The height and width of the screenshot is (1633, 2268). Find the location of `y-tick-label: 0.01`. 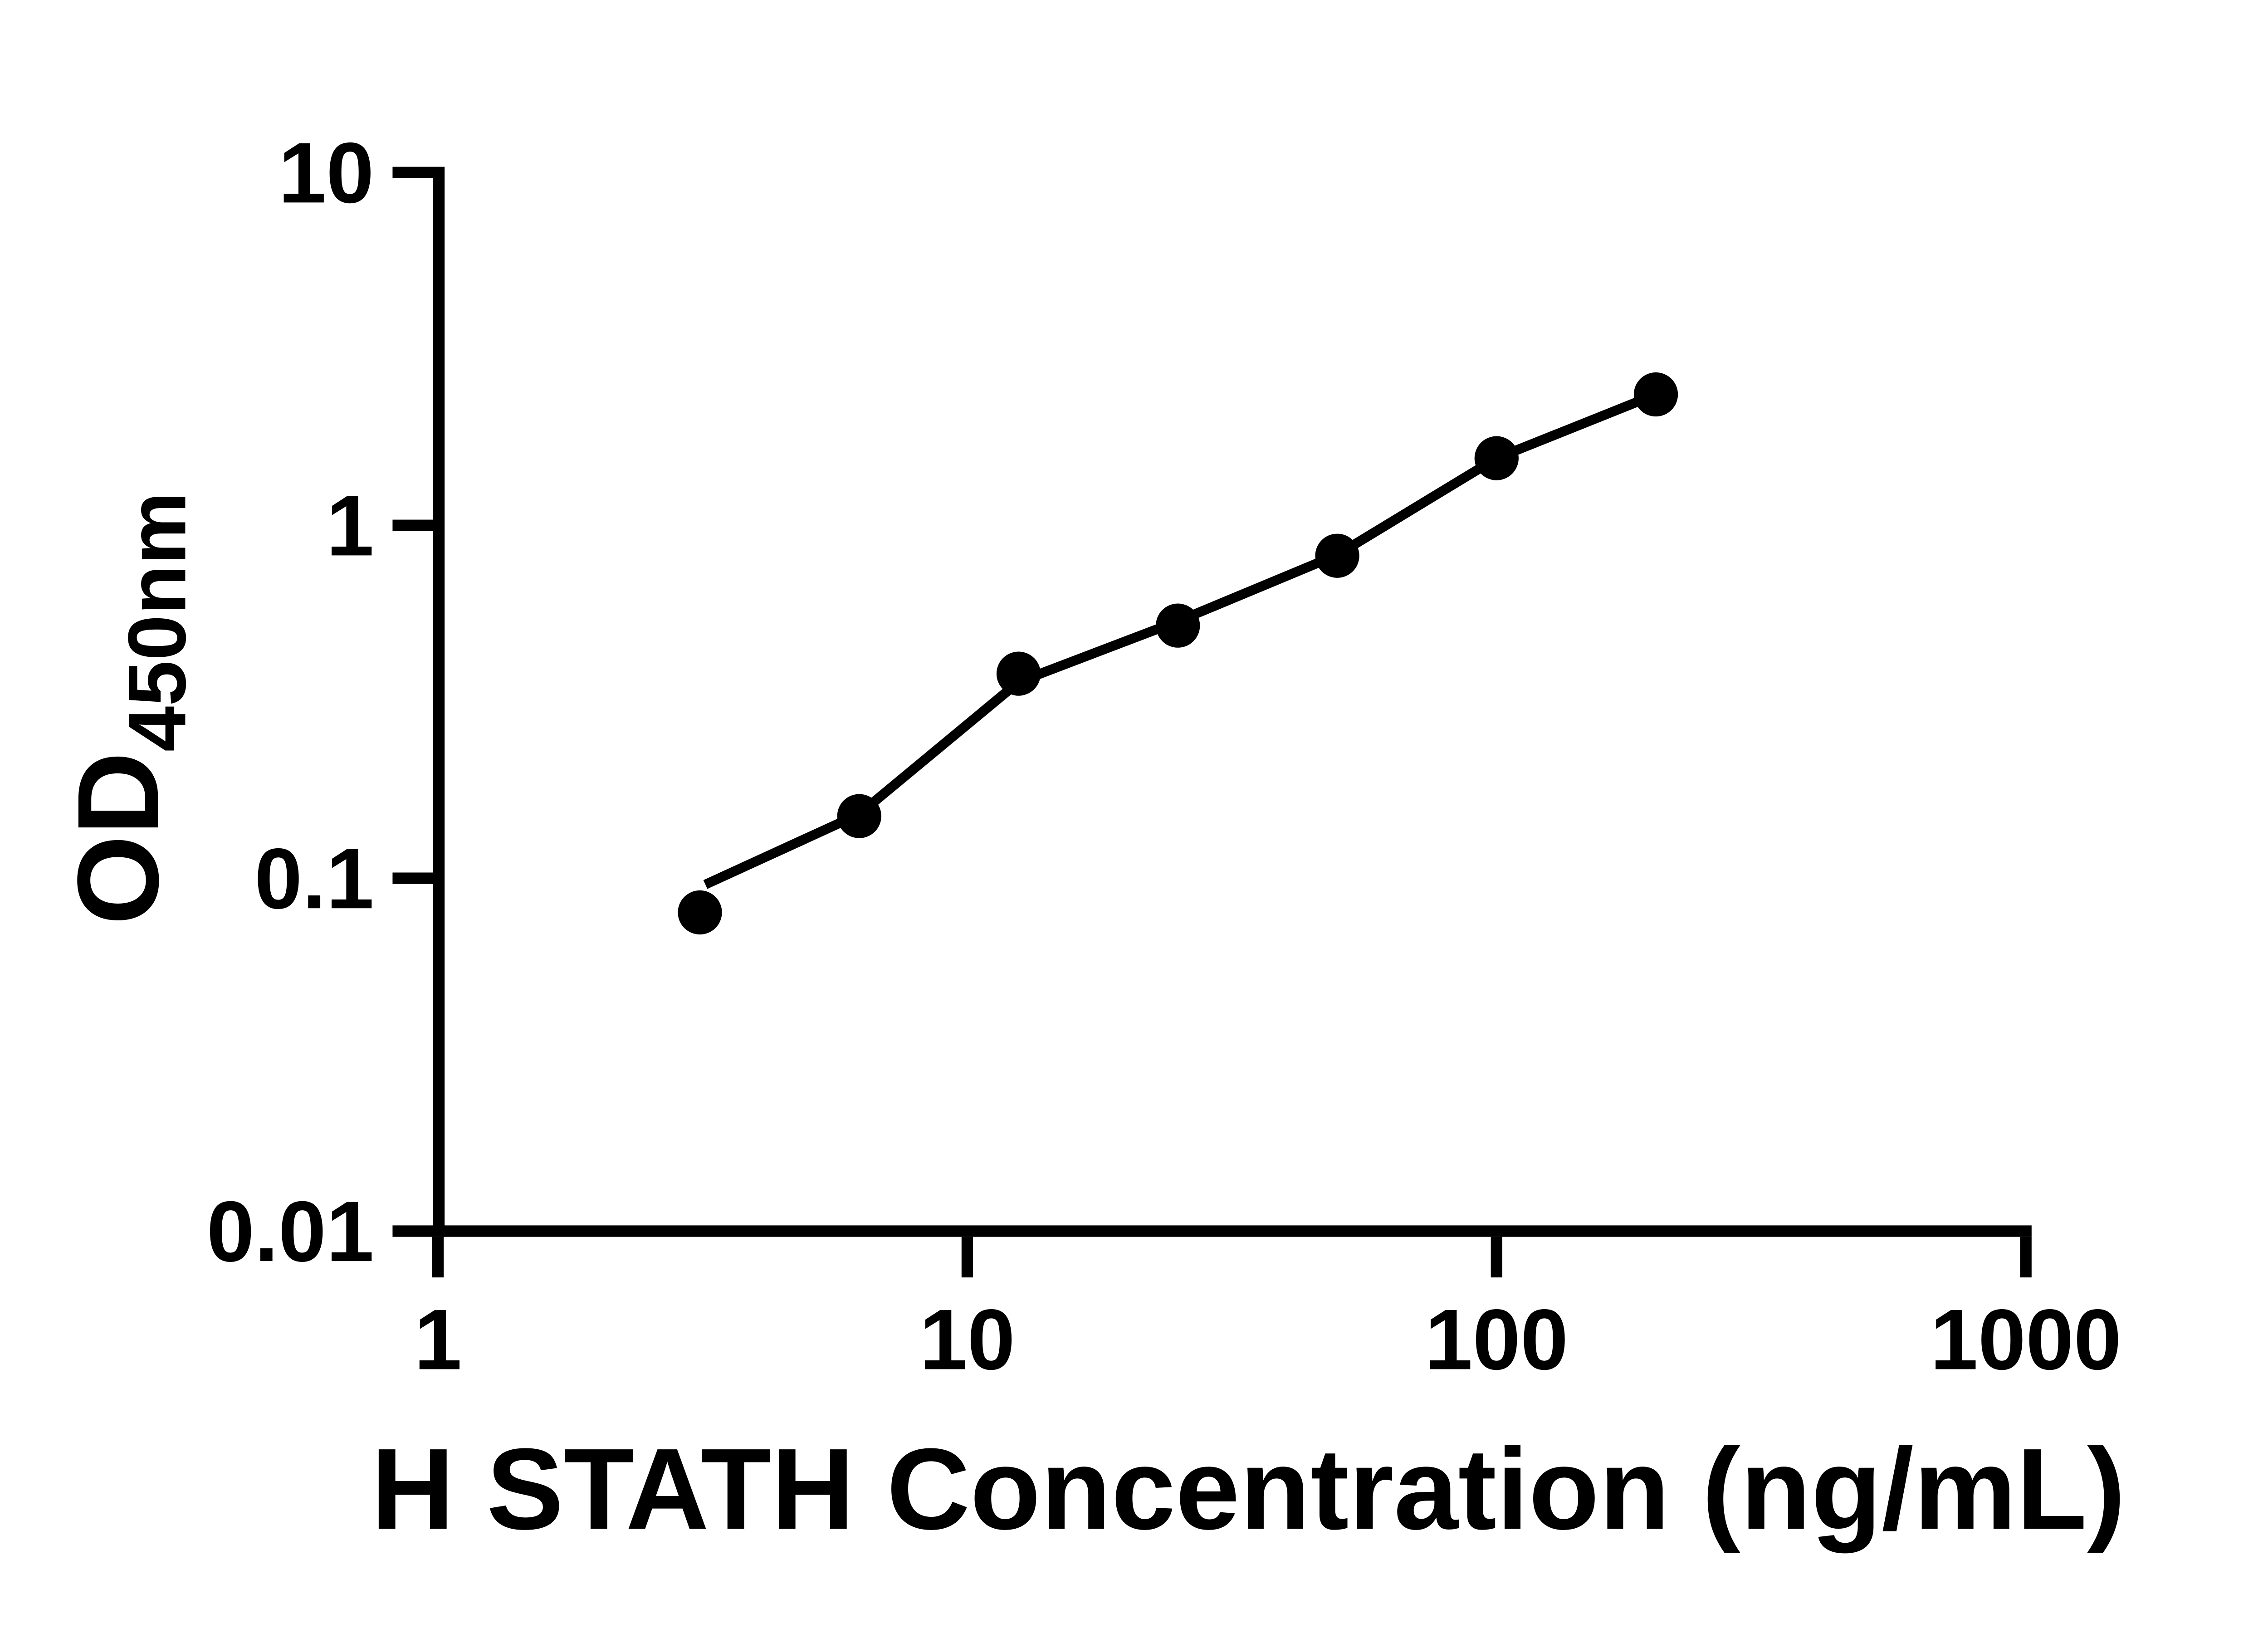

y-tick-label: 0.01 is located at coordinates (291, 1231).